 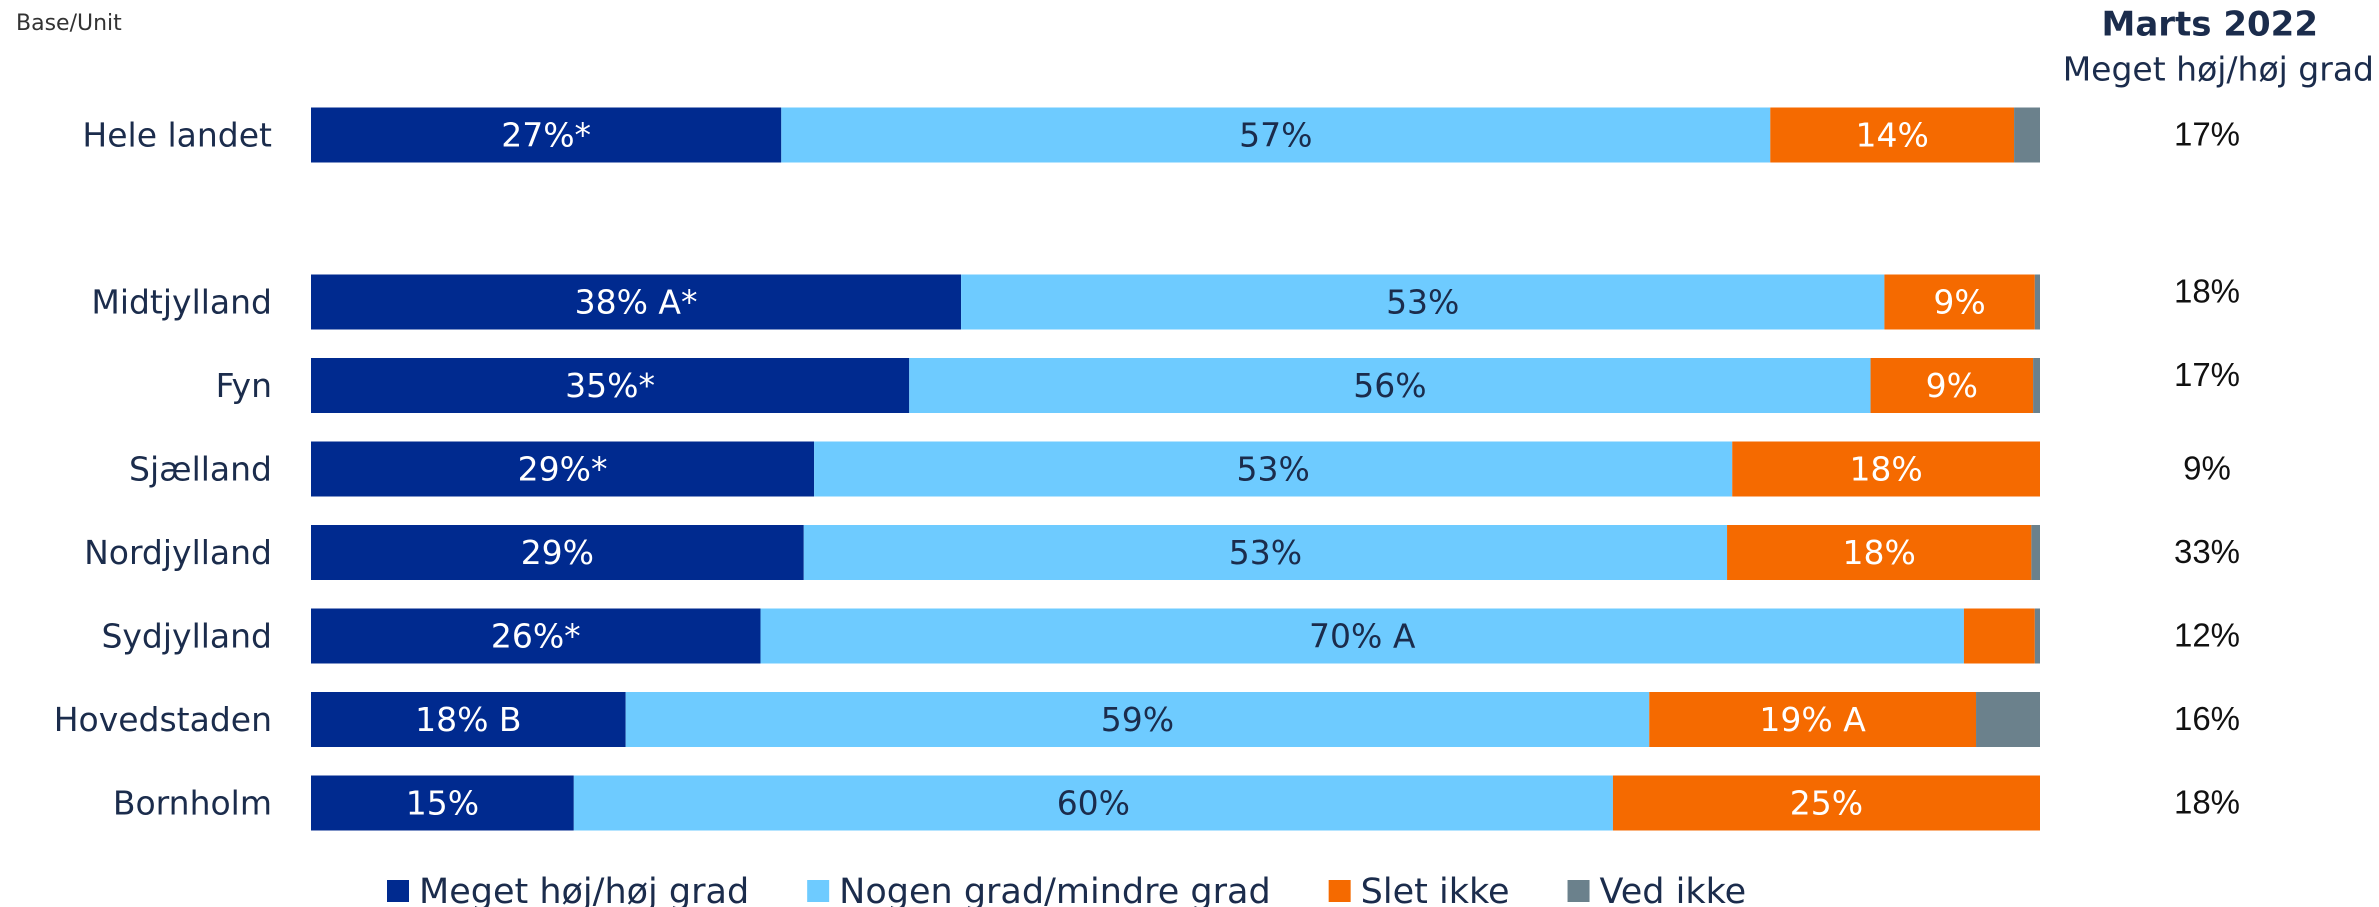 I want to click on value-label: 19% A, so click(x=1812, y=719).